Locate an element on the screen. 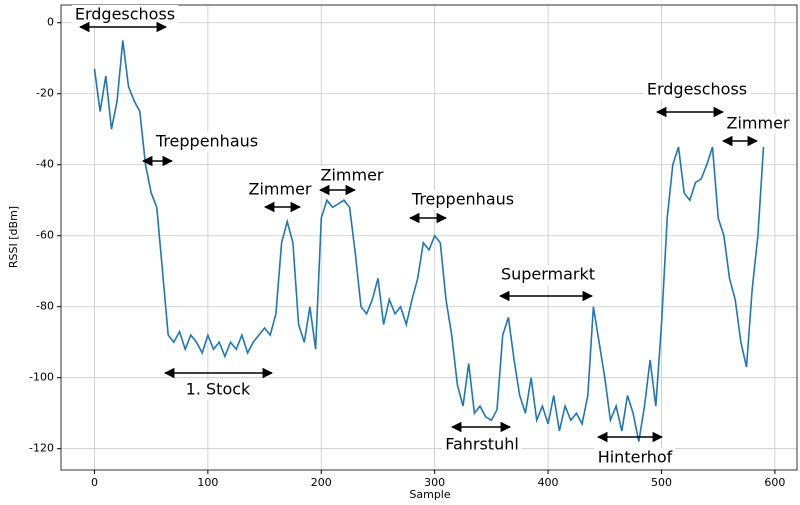 The image size is (800, 505). annotation: Fahrstuhl is located at coordinates (482, 444).